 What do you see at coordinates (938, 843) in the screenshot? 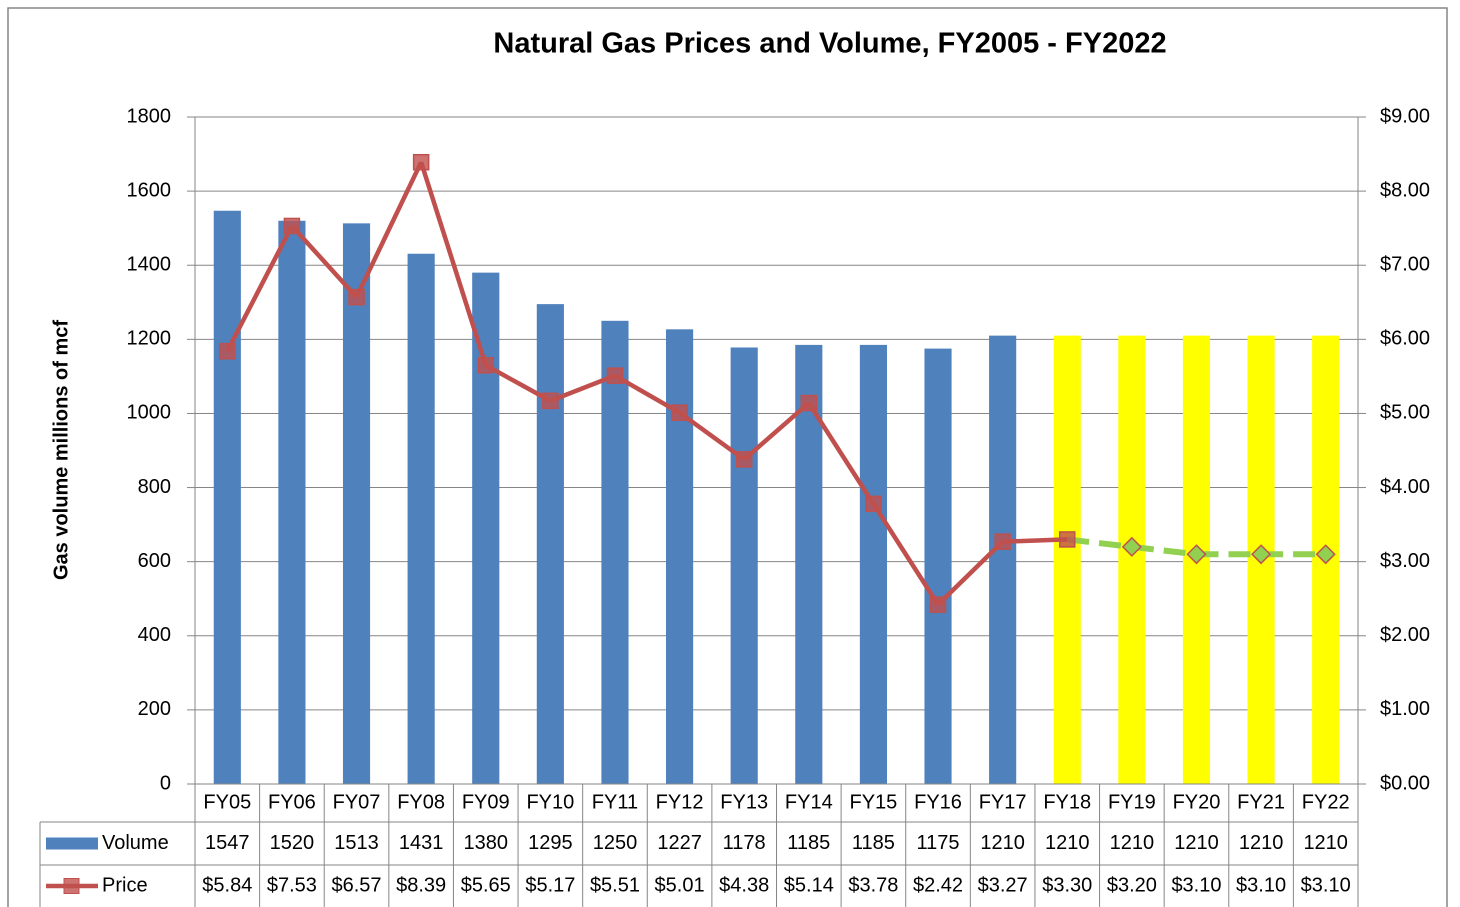
I see `table-cell: 1175` at bounding box center [938, 843].